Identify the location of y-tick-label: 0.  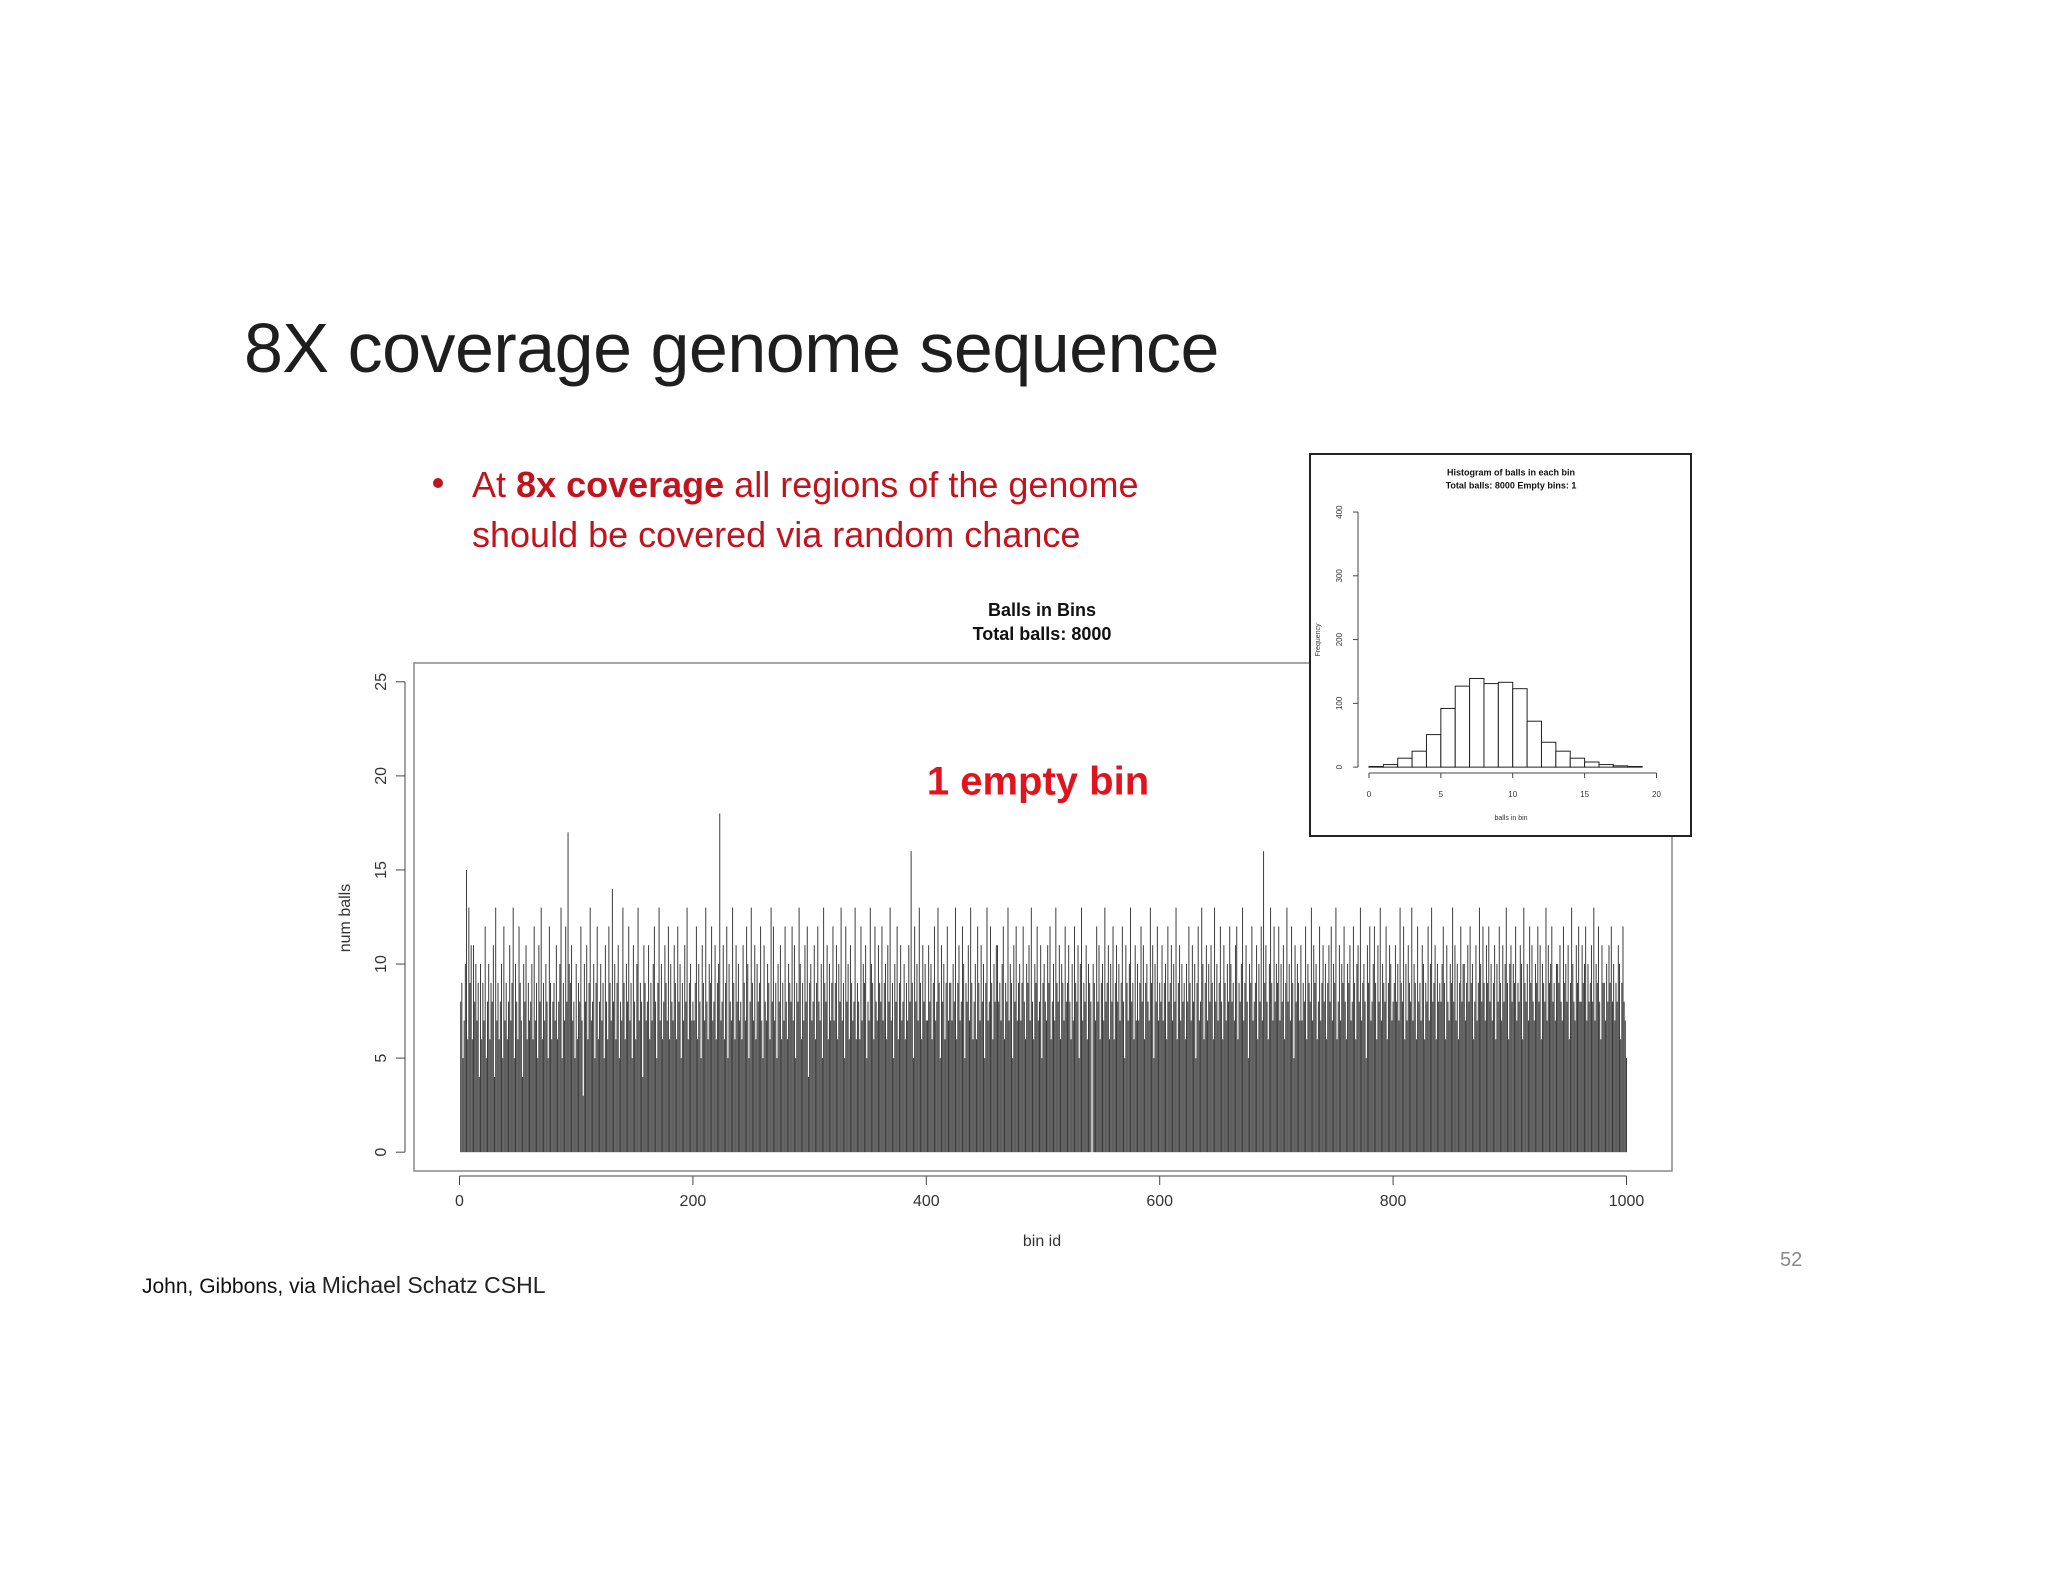
(1339, 766).